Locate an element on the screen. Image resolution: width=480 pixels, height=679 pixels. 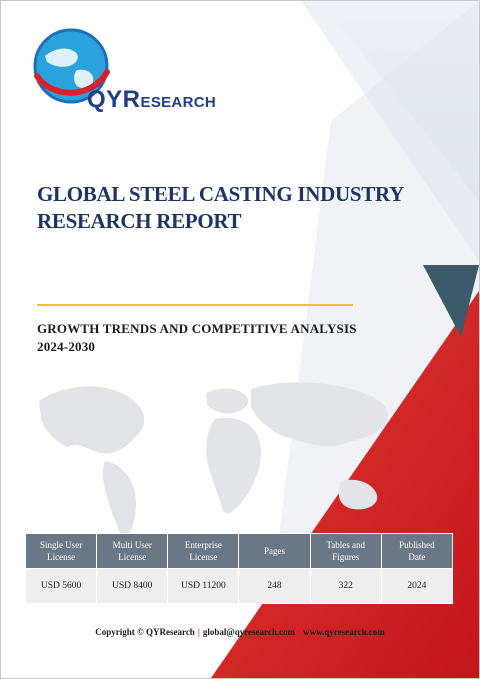
report-title-line2: RESEARCH REPORT is located at coordinates (139, 221).